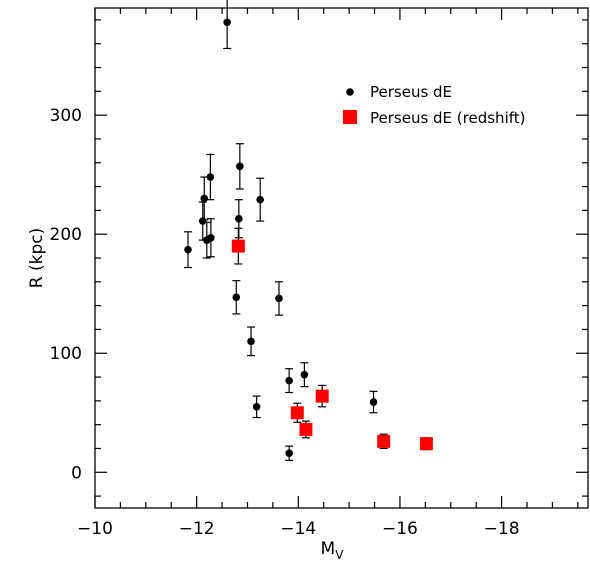 The image size is (590, 567). What do you see at coordinates (76, 473) in the screenshot?
I see `y-tick-label: 0` at bounding box center [76, 473].